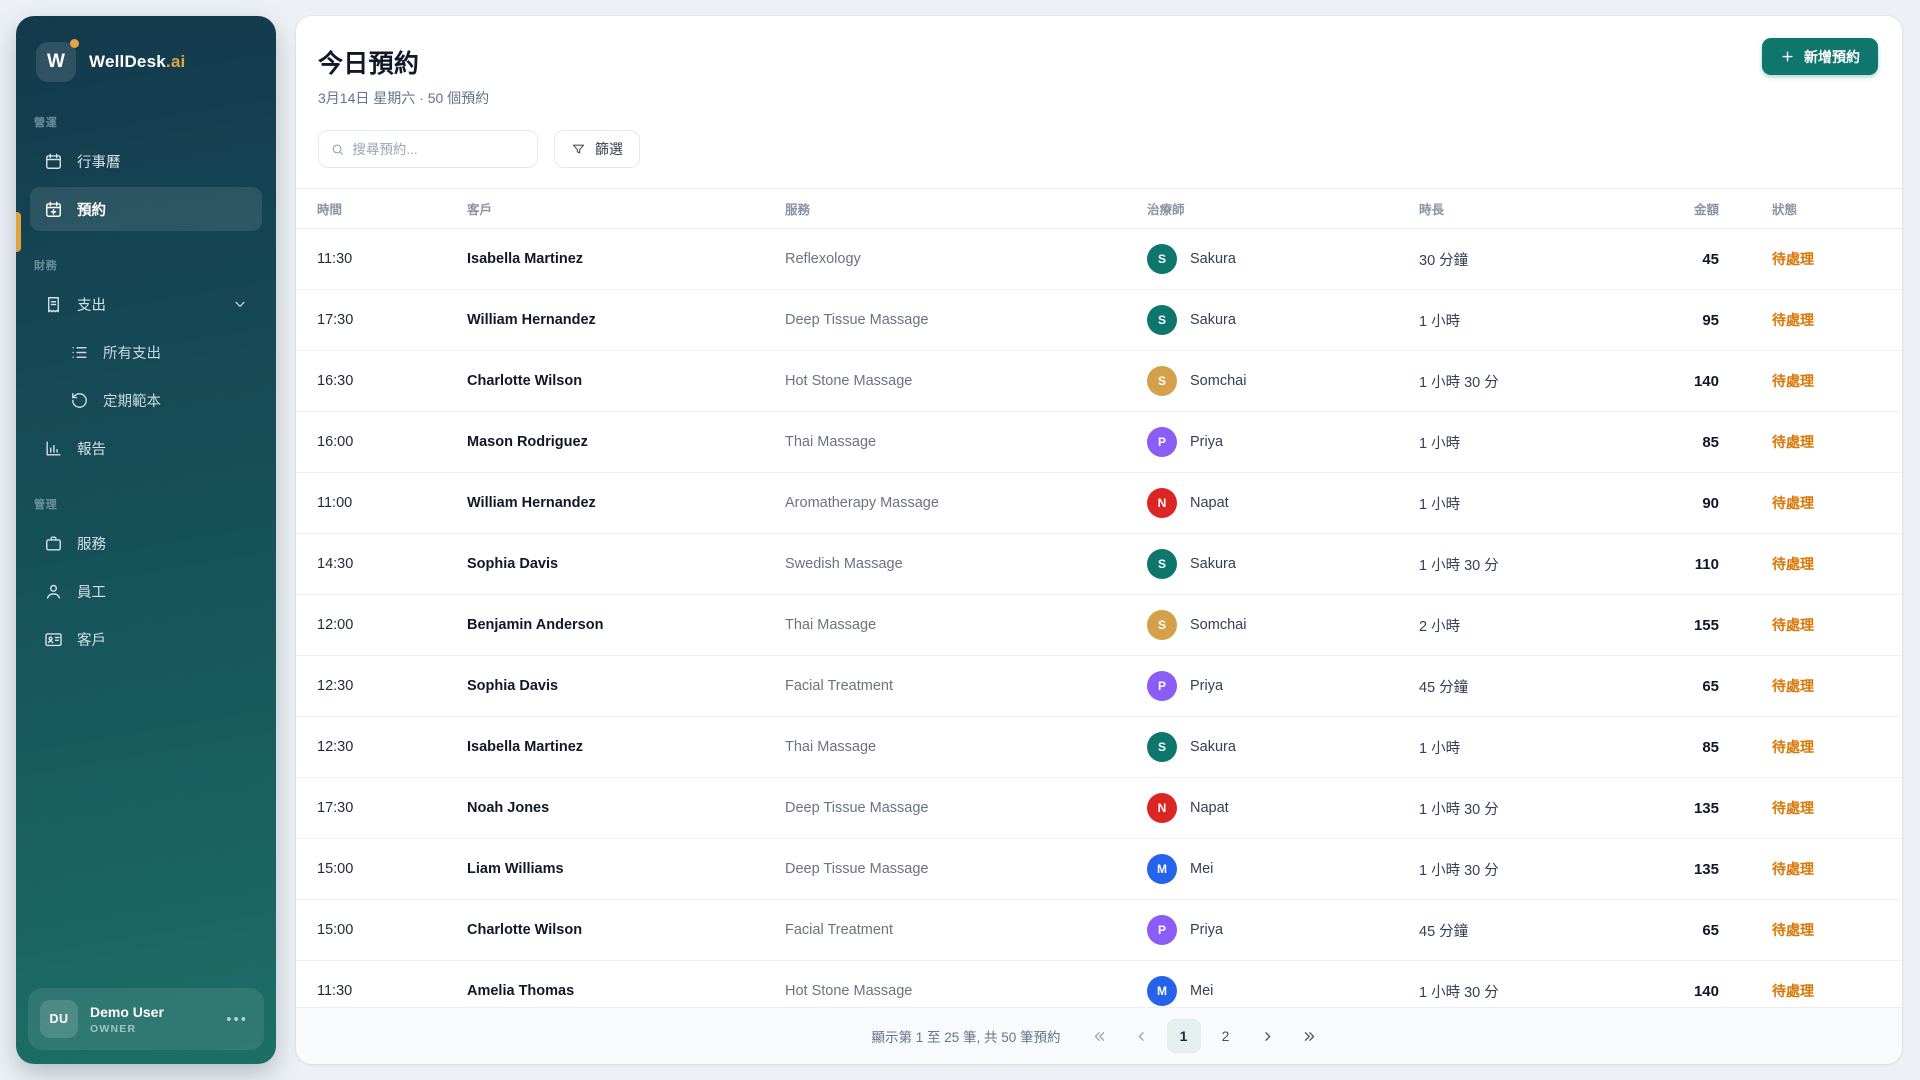  What do you see at coordinates (438, 149) in the screenshot?
I see `search-input` at bounding box center [438, 149].